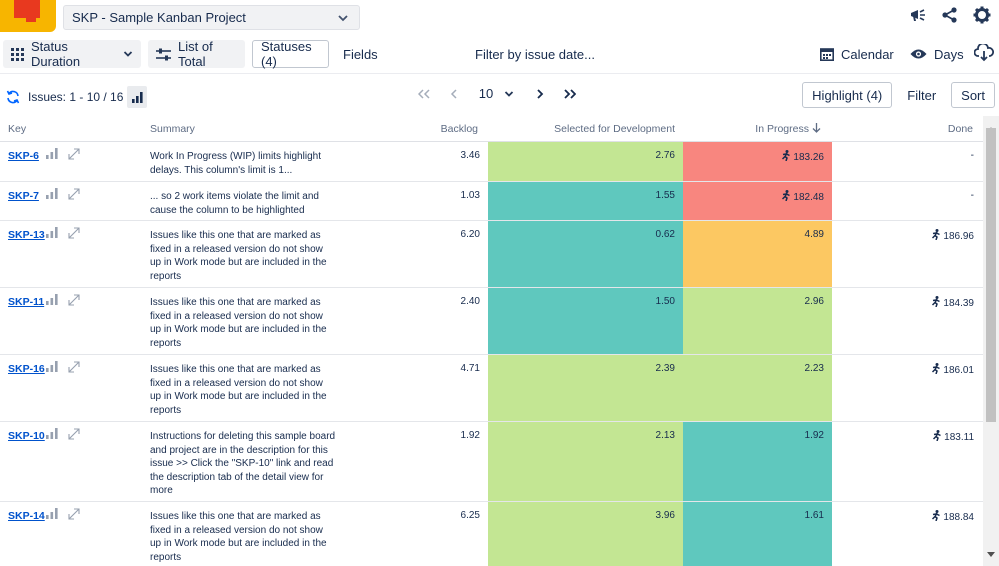 Image resolution: width=999 pixels, height=566 pixels. I want to click on days-label: Days, so click(949, 54).